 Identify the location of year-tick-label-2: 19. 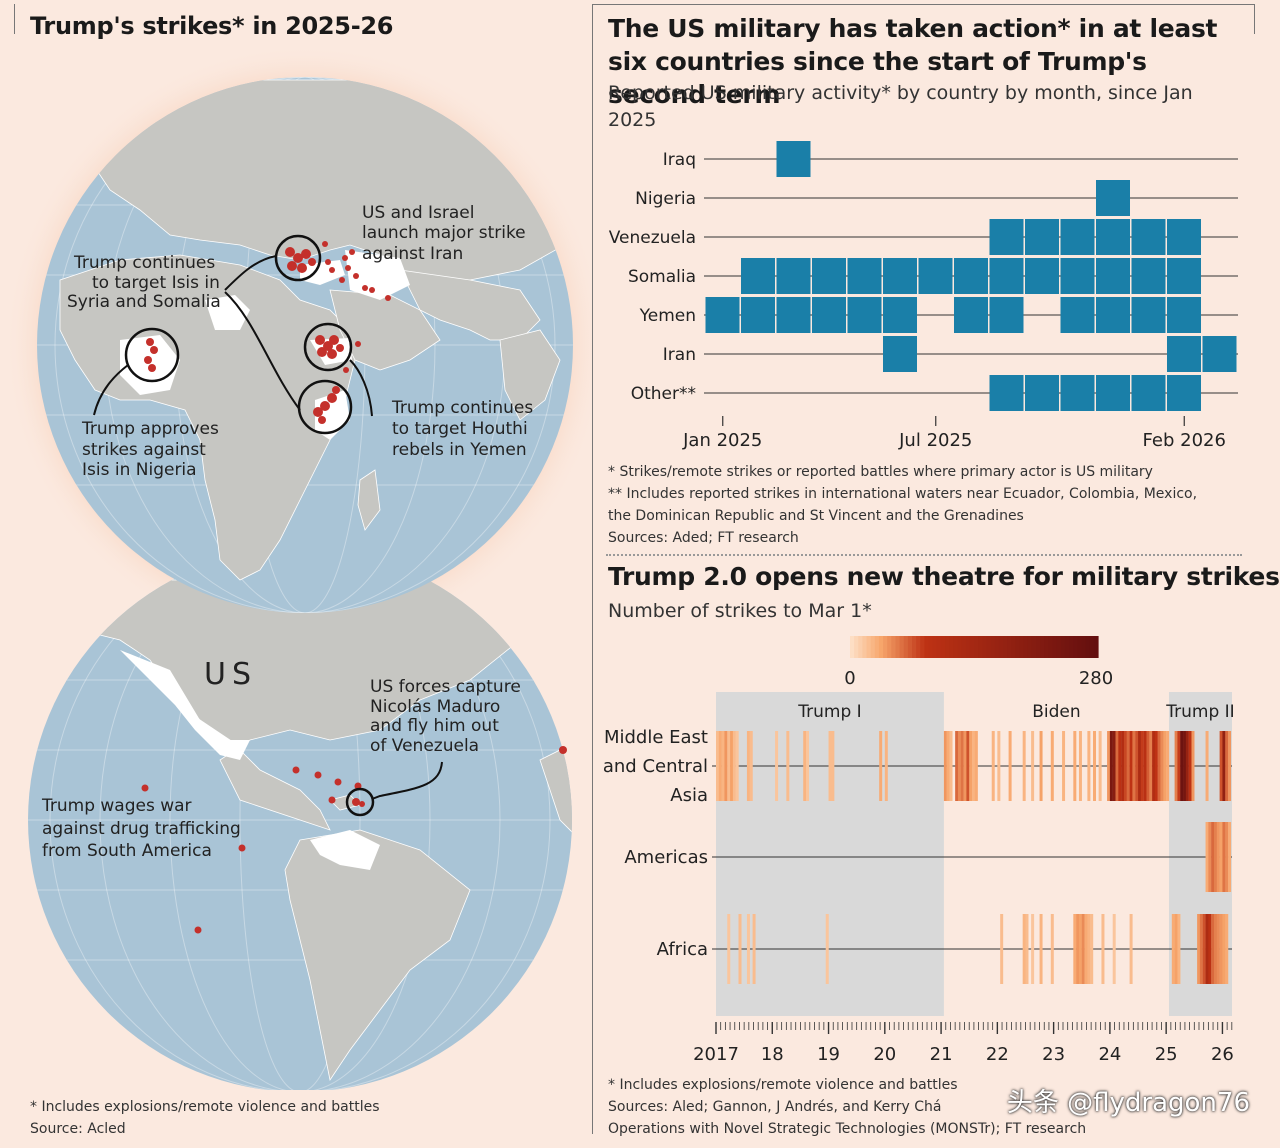
(828, 1054).